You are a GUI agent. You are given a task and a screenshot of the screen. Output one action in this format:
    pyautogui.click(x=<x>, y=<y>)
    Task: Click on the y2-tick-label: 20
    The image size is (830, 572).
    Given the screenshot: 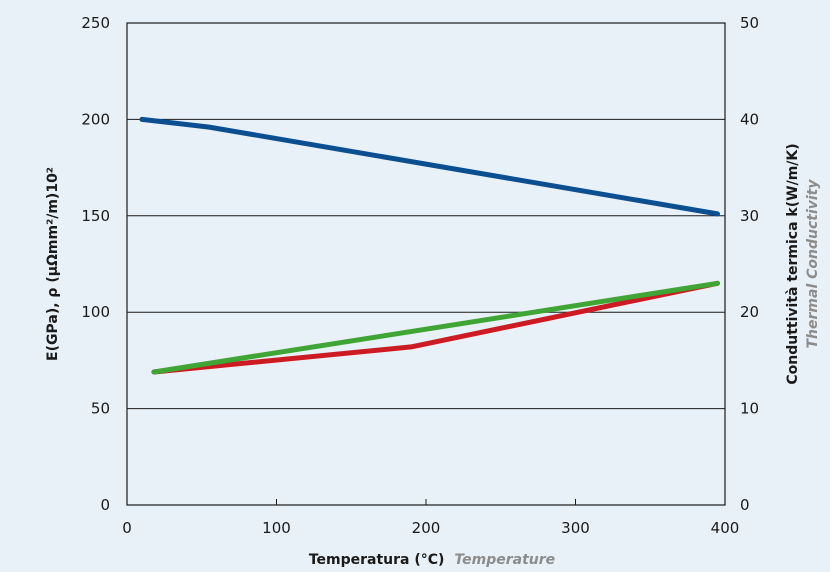 What is the action you would take?
    pyautogui.click(x=749, y=312)
    